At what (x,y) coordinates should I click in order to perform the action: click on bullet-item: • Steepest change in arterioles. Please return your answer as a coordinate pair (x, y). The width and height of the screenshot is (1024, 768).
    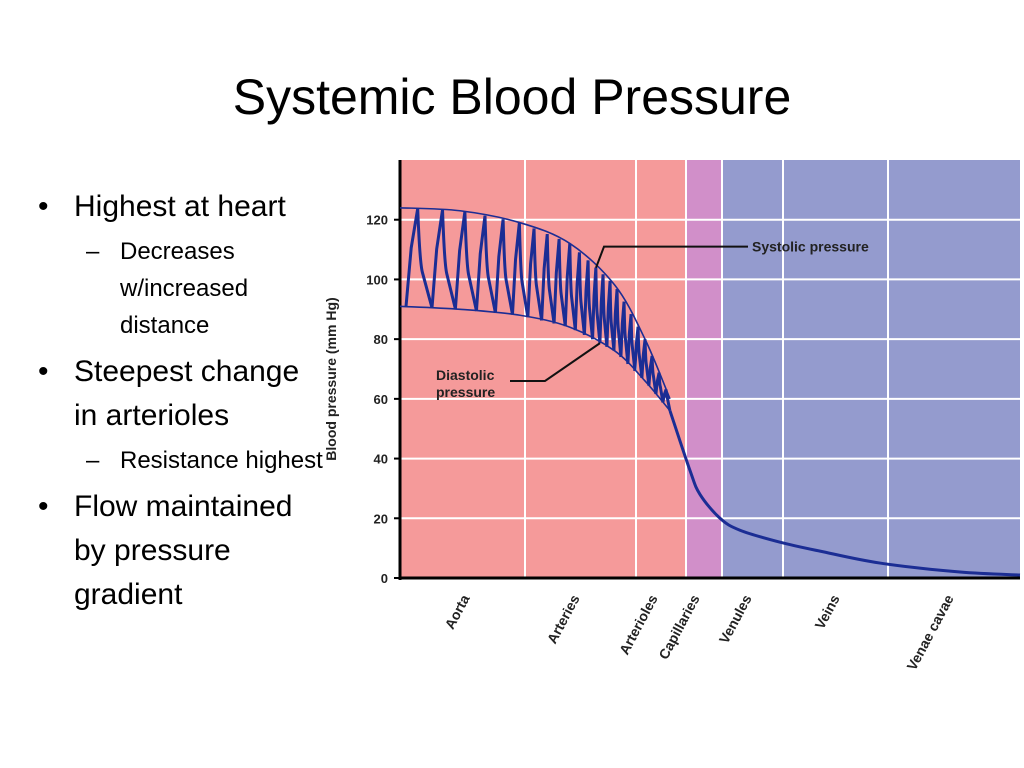
    Looking at the image, I should click on (169, 393).